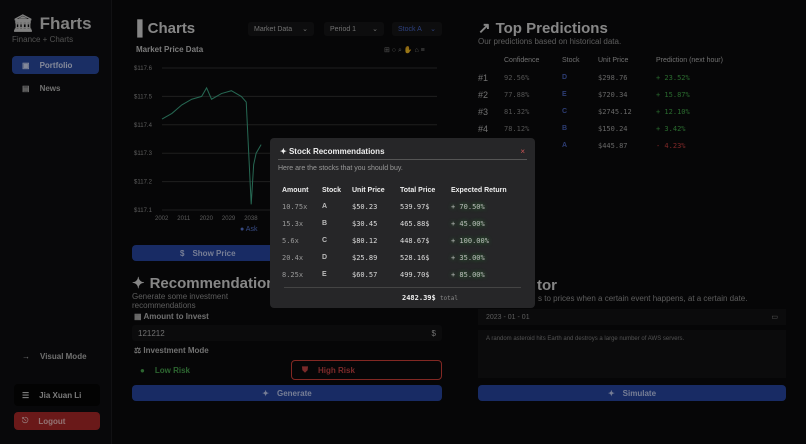 The height and width of the screenshot is (444, 806). Describe the element at coordinates (600, 145) in the screenshot. I see `prediction-row: A $445.87 - 4.23%` at that location.